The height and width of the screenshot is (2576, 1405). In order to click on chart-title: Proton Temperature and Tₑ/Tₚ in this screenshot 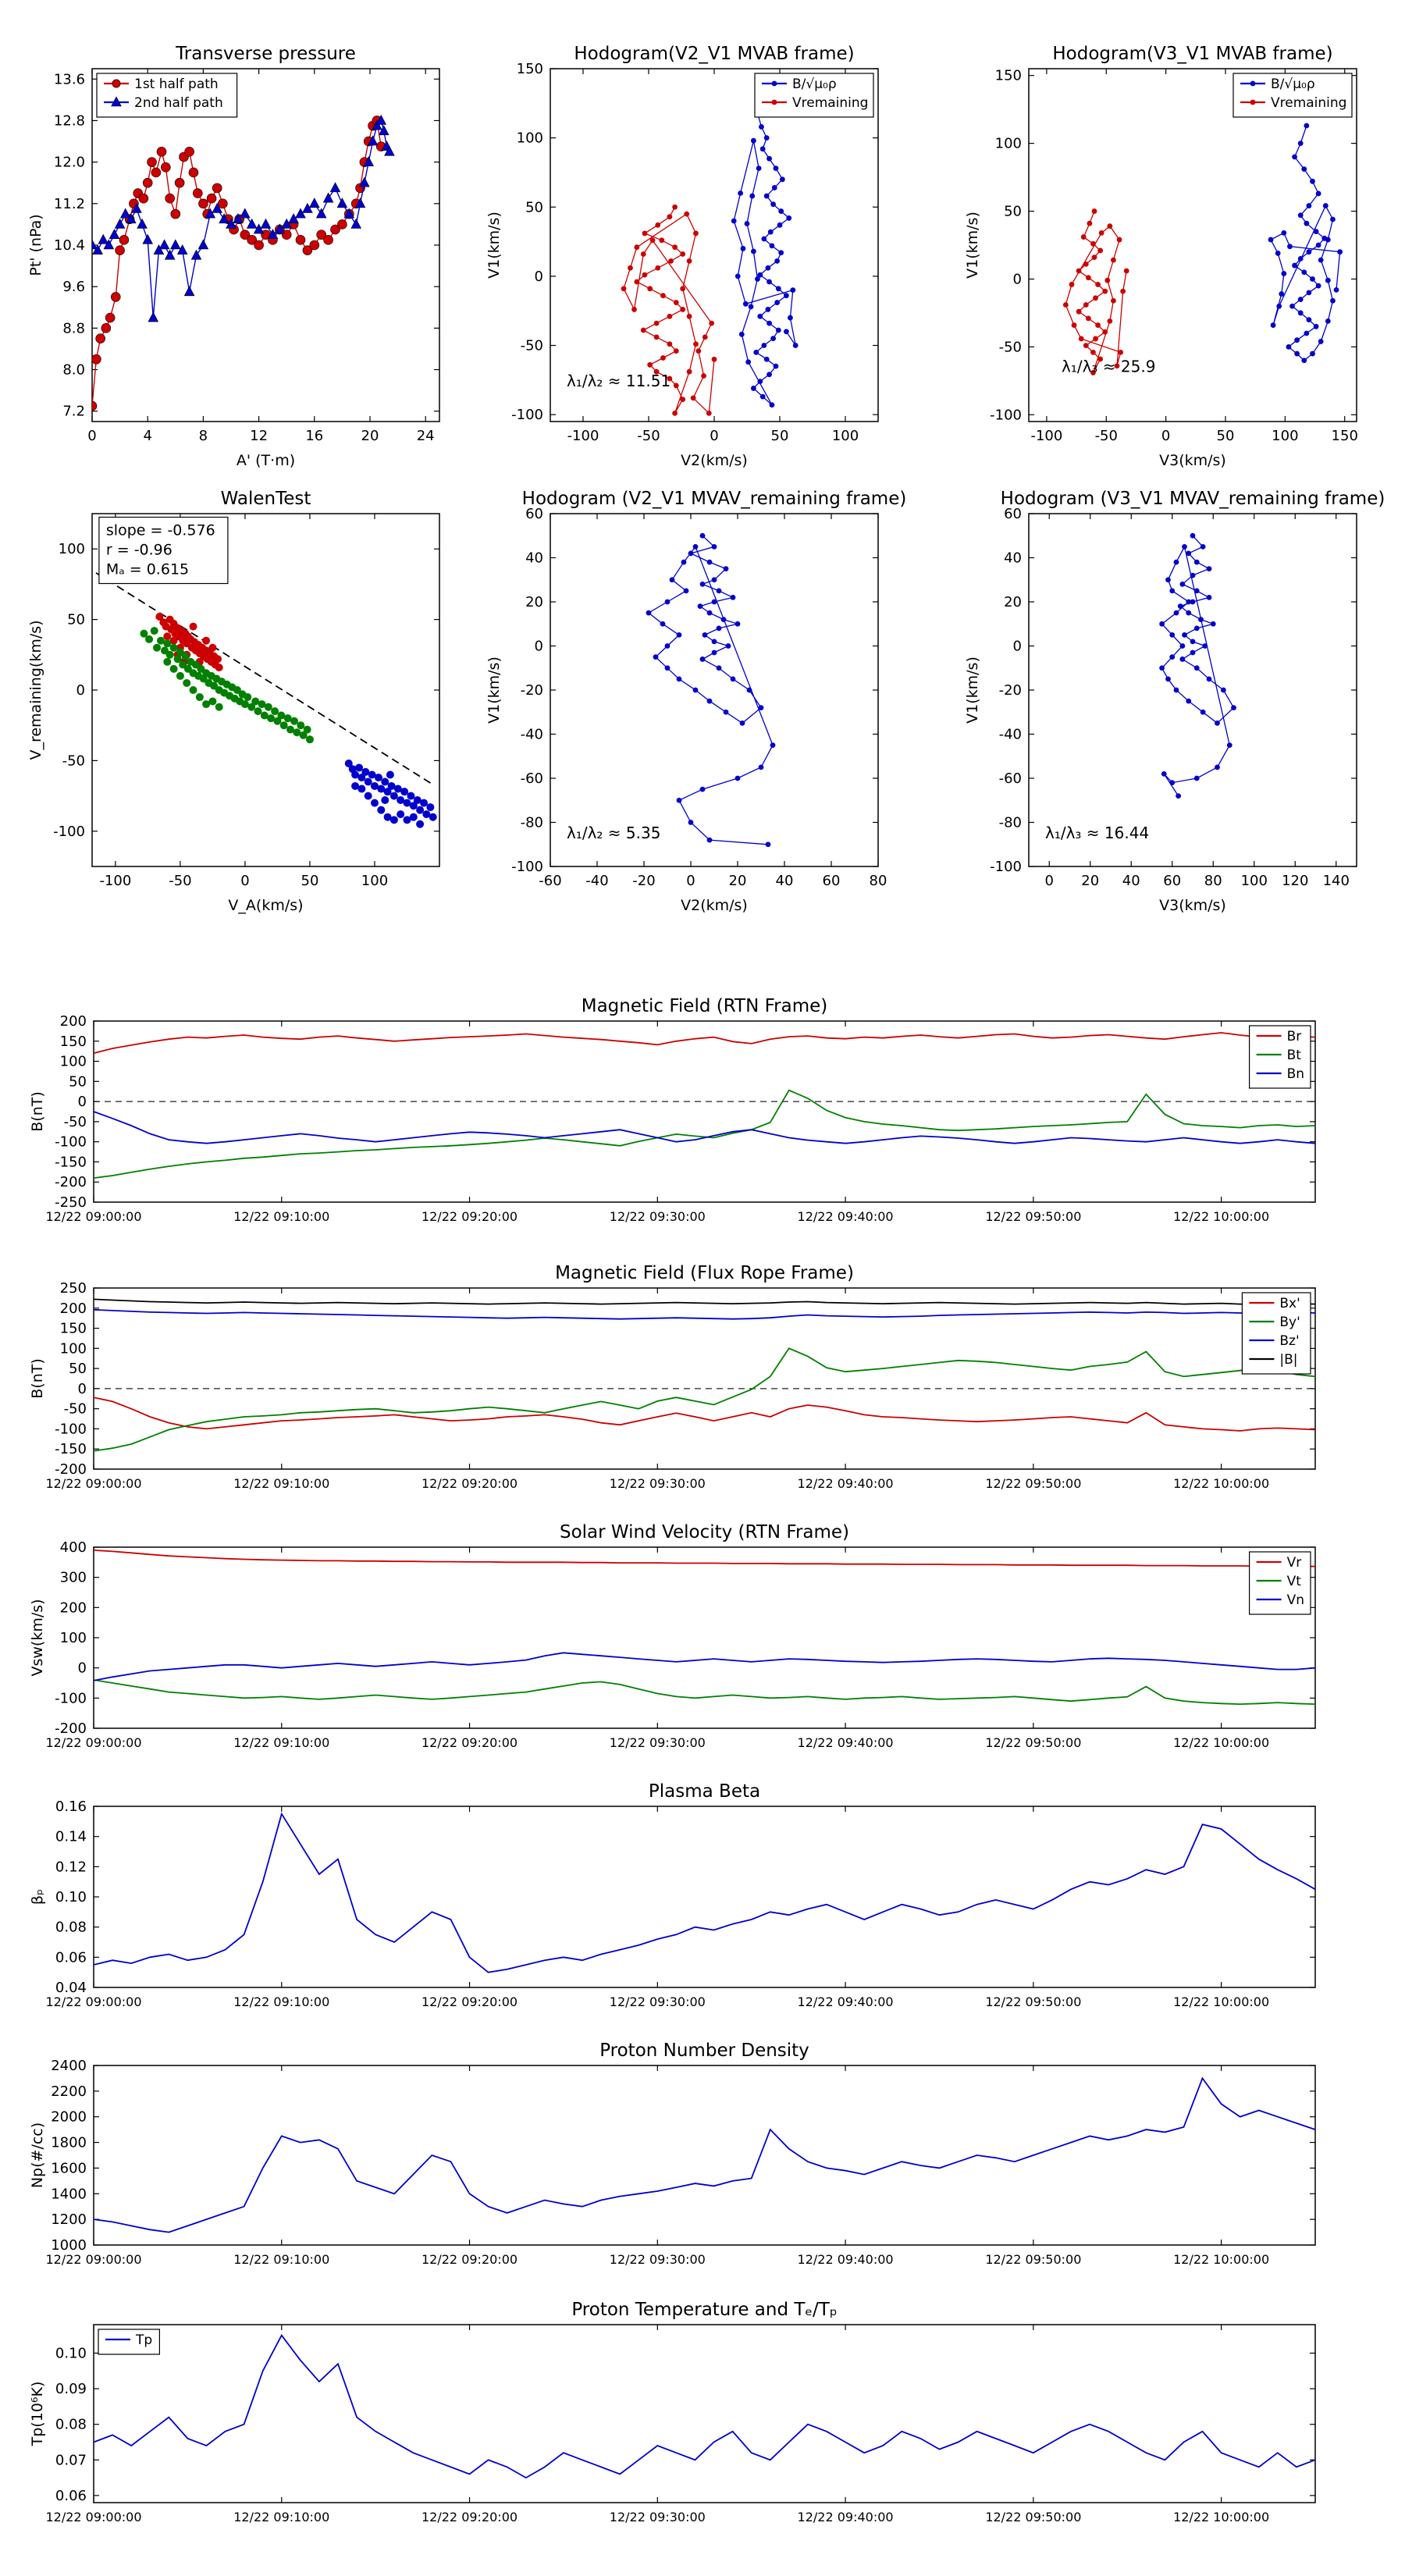, I will do `click(704, 2310)`.